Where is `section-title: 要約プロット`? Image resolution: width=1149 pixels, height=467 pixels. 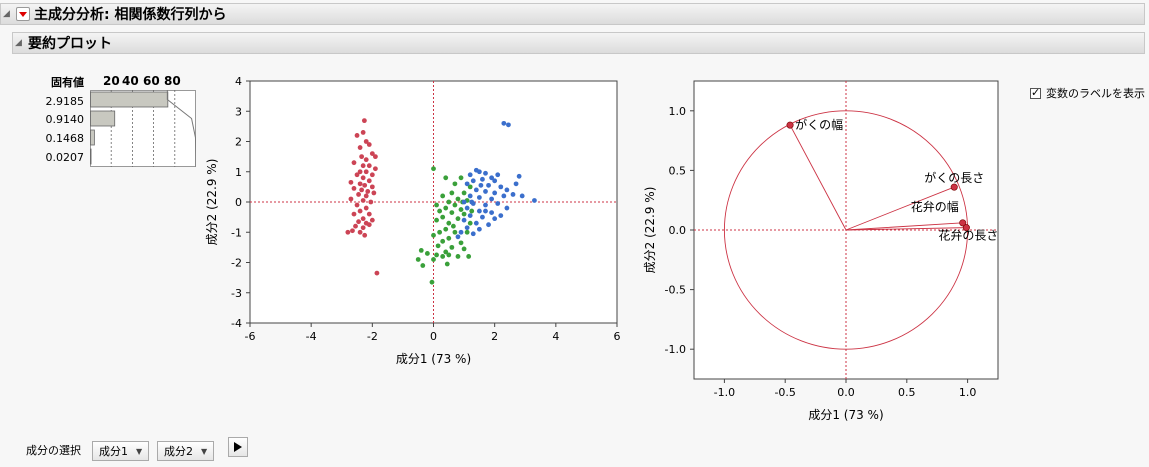
section-title: 要約プロット is located at coordinates (70, 44).